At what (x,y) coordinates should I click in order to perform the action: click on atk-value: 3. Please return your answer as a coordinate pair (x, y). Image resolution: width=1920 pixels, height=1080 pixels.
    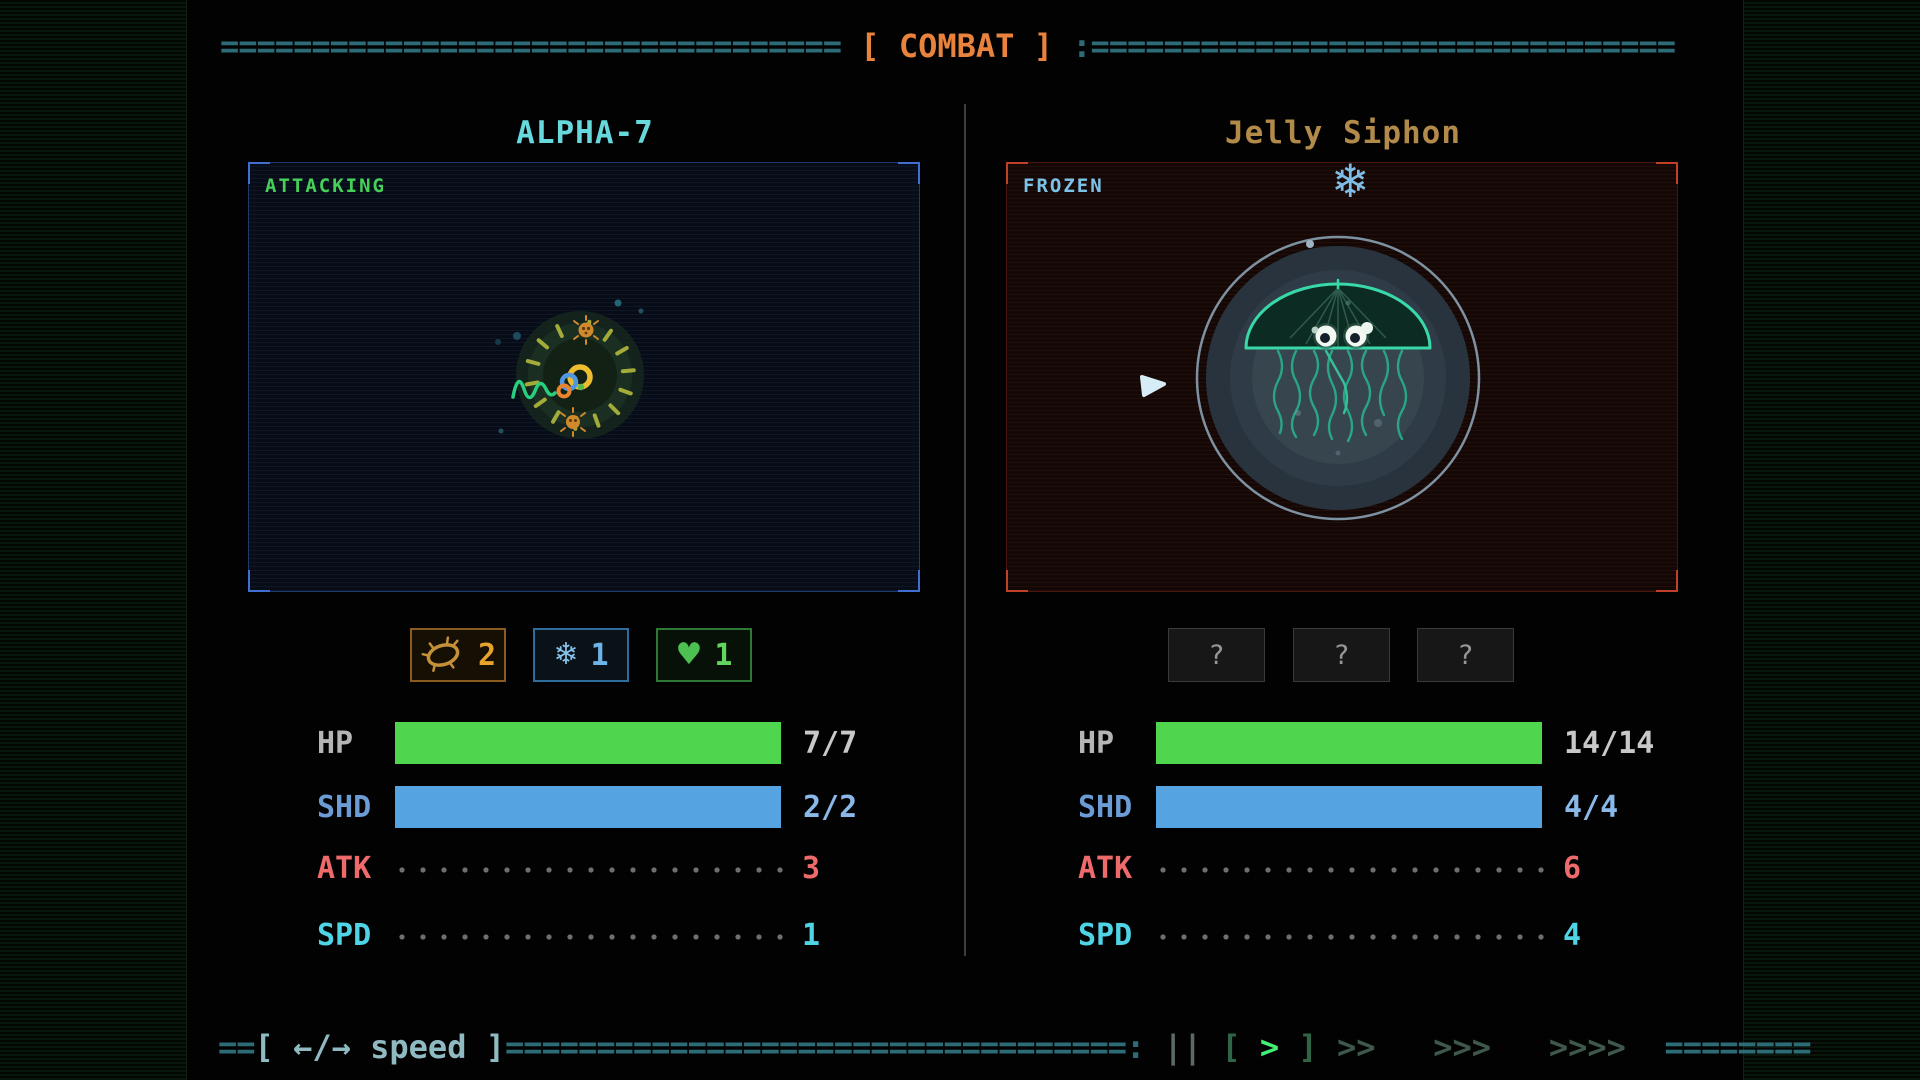
    Looking at the image, I should click on (811, 868).